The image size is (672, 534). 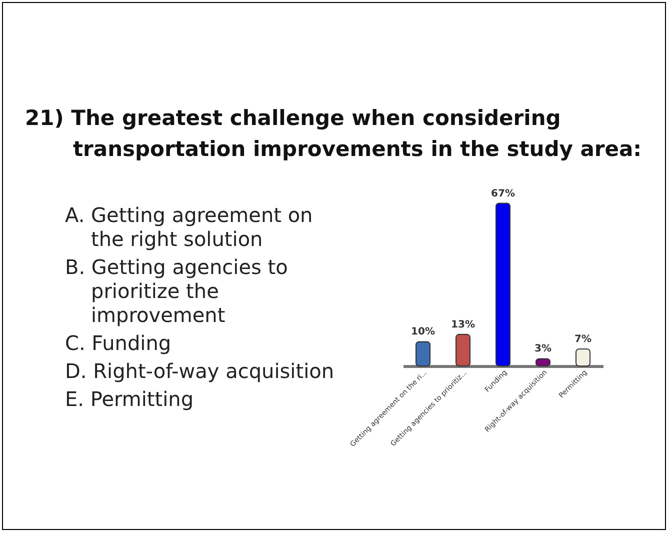 I want to click on data-label: 10%, so click(x=423, y=332).